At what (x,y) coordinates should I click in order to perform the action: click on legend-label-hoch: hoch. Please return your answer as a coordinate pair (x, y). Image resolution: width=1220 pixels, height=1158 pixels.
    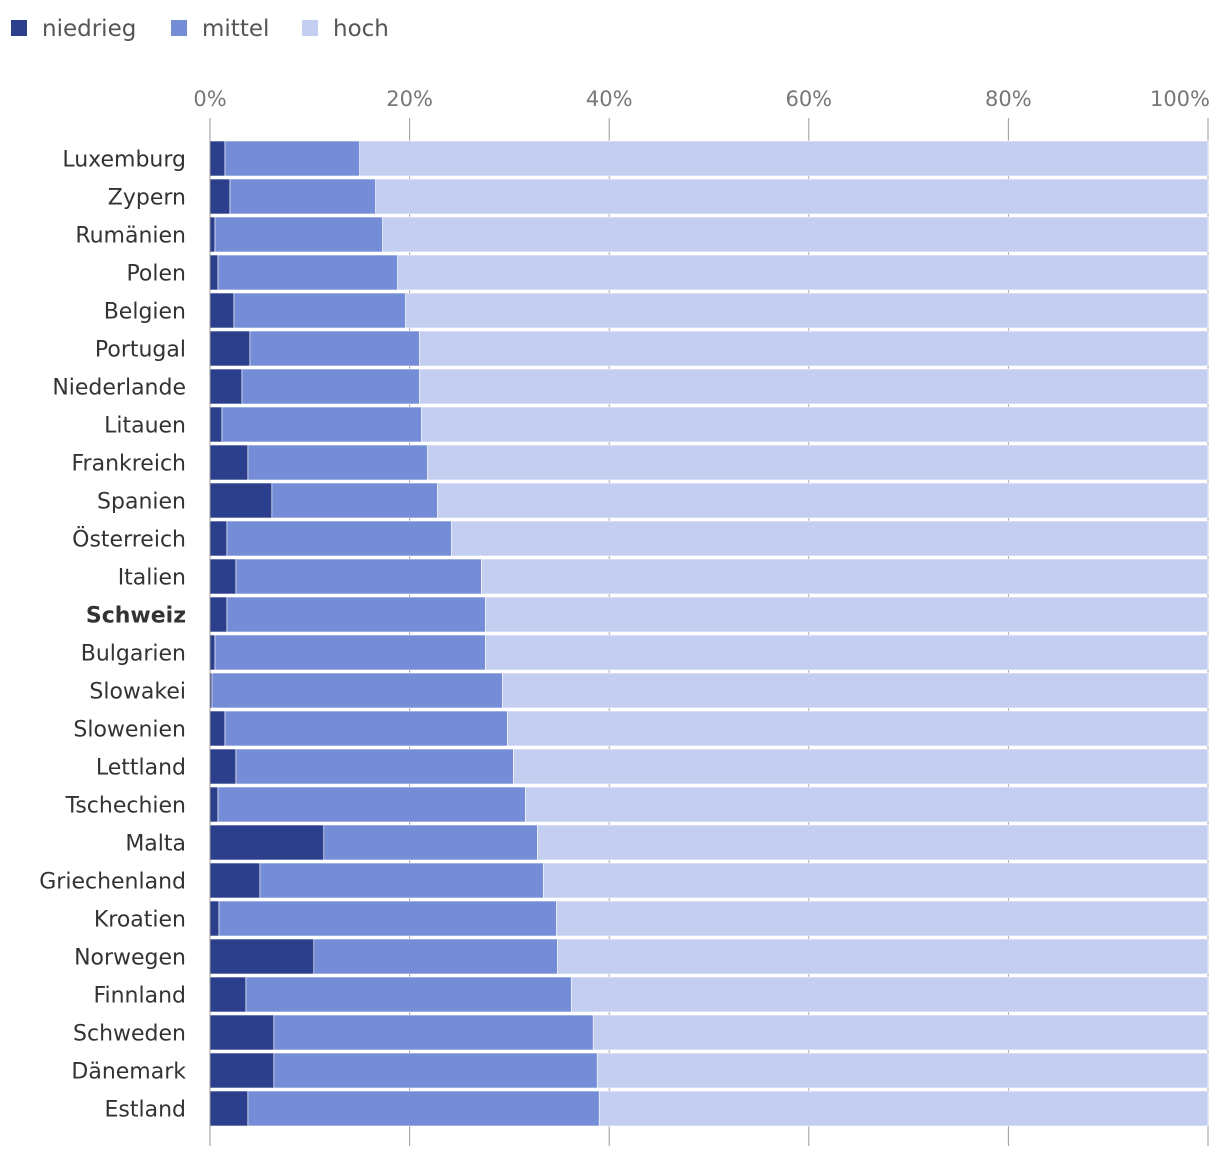
    Looking at the image, I should click on (361, 29).